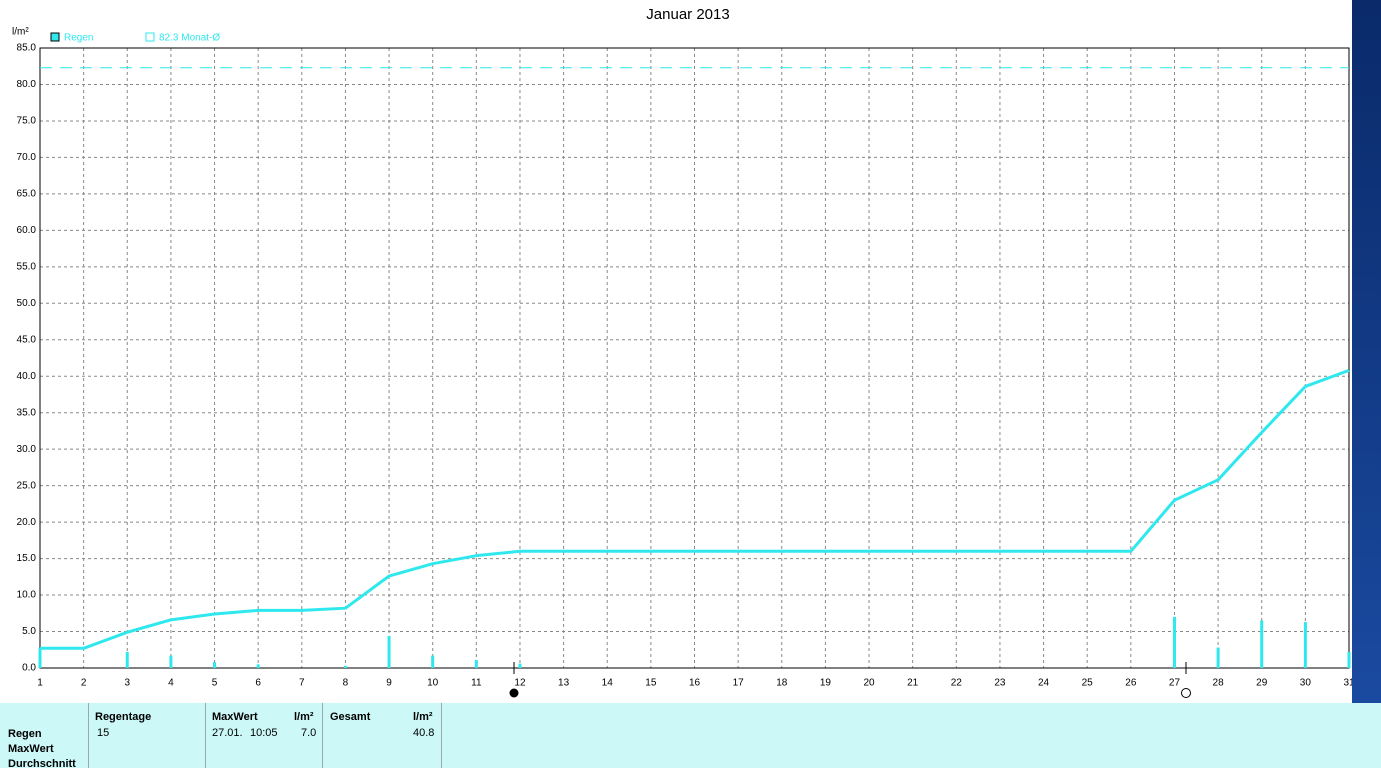 This screenshot has height=768, width=1381. What do you see at coordinates (27, 84) in the screenshot?
I see `y-tick-label: 80.0` at bounding box center [27, 84].